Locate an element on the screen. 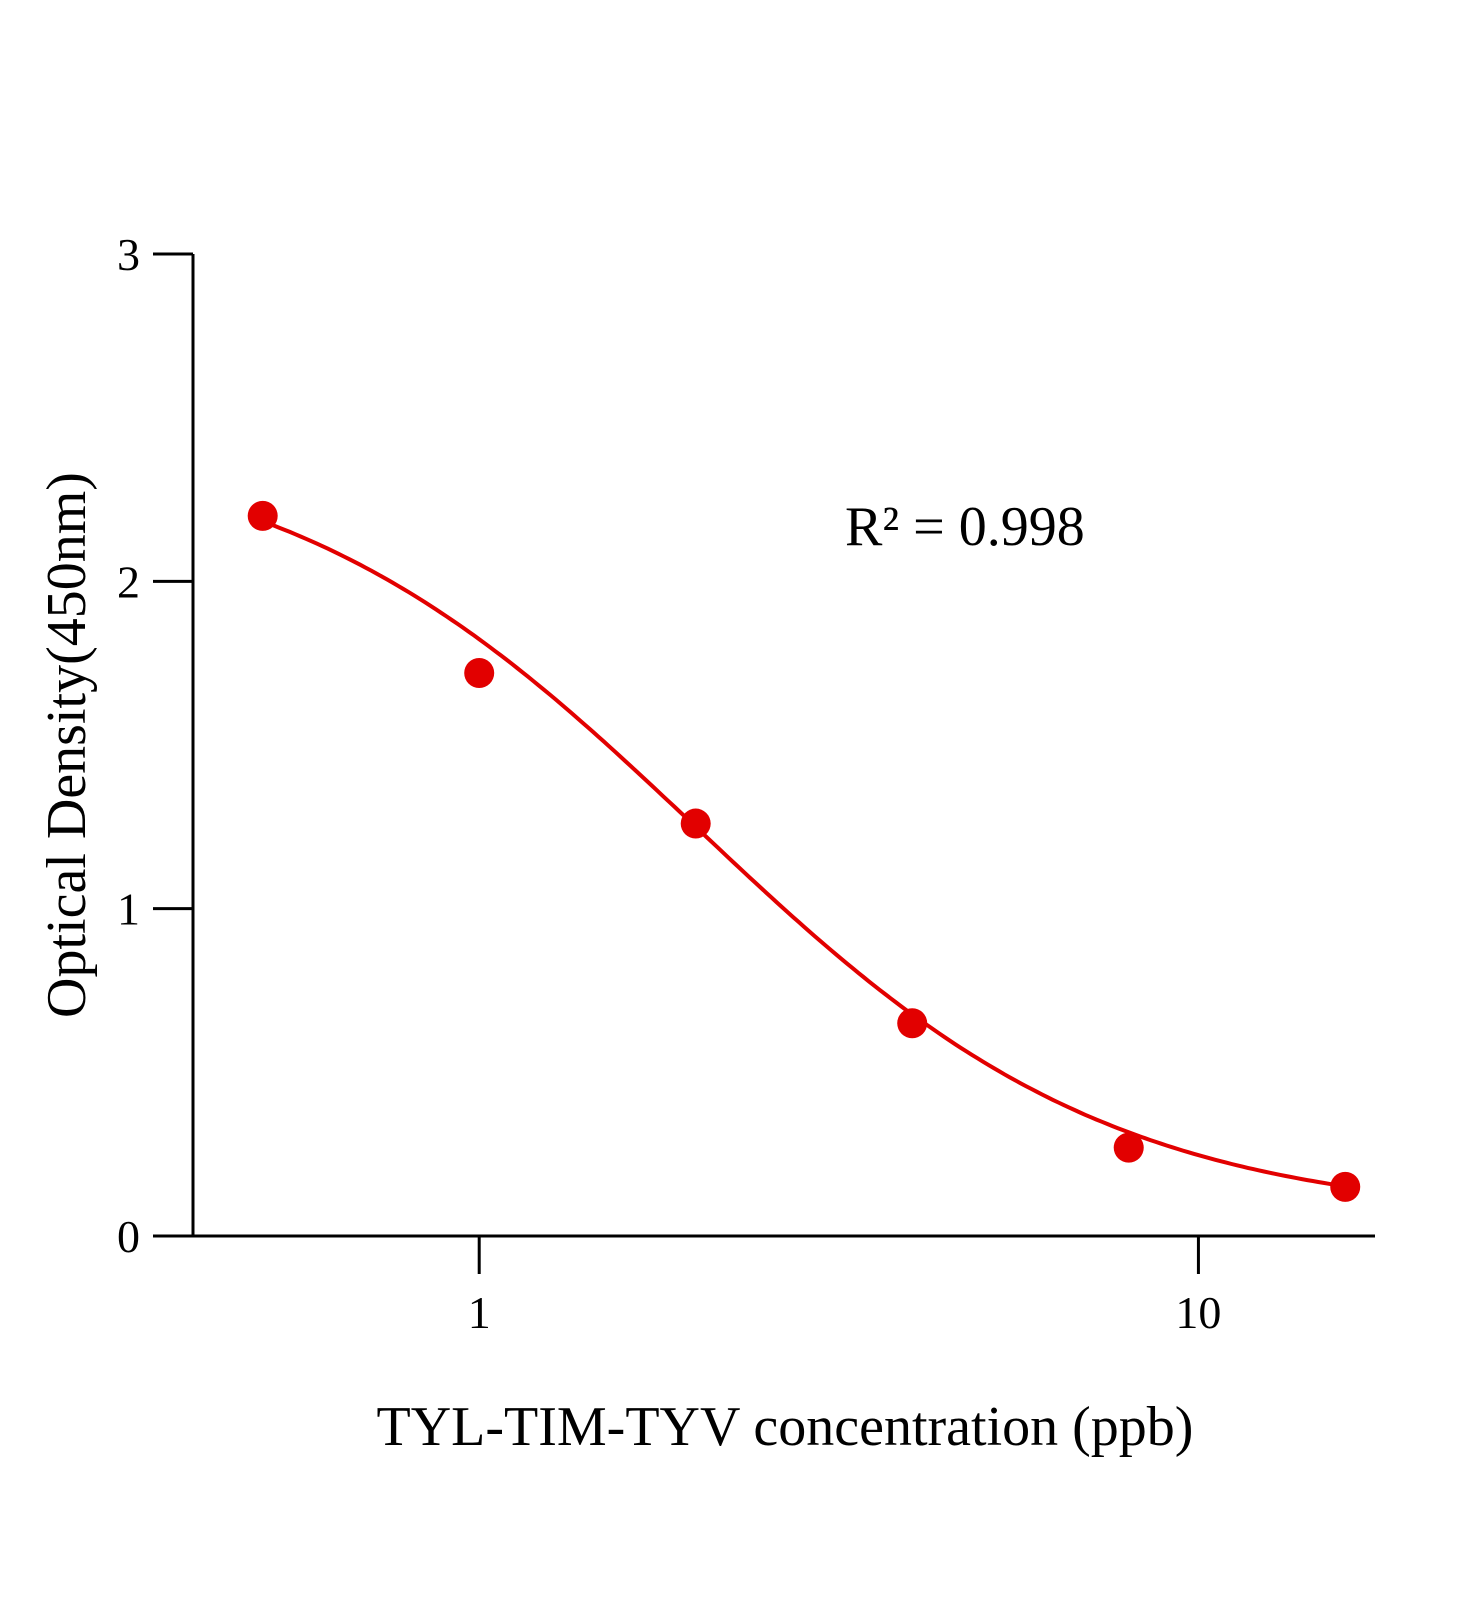 The width and height of the screenshot is (1472, 1600). x-axis-label: TYL-TIM-TYV concentration (ppb) is located at coordinates (785, 1427).